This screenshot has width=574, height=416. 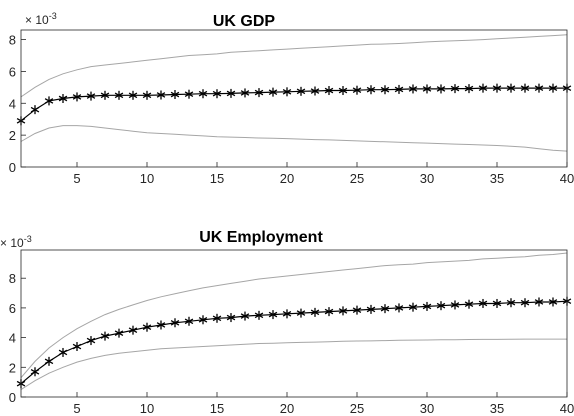 What do you see at coordinates (12, 278) in the screenshot?
I see `employment-y-tick-label: 8` at bounding box center [12, 278].